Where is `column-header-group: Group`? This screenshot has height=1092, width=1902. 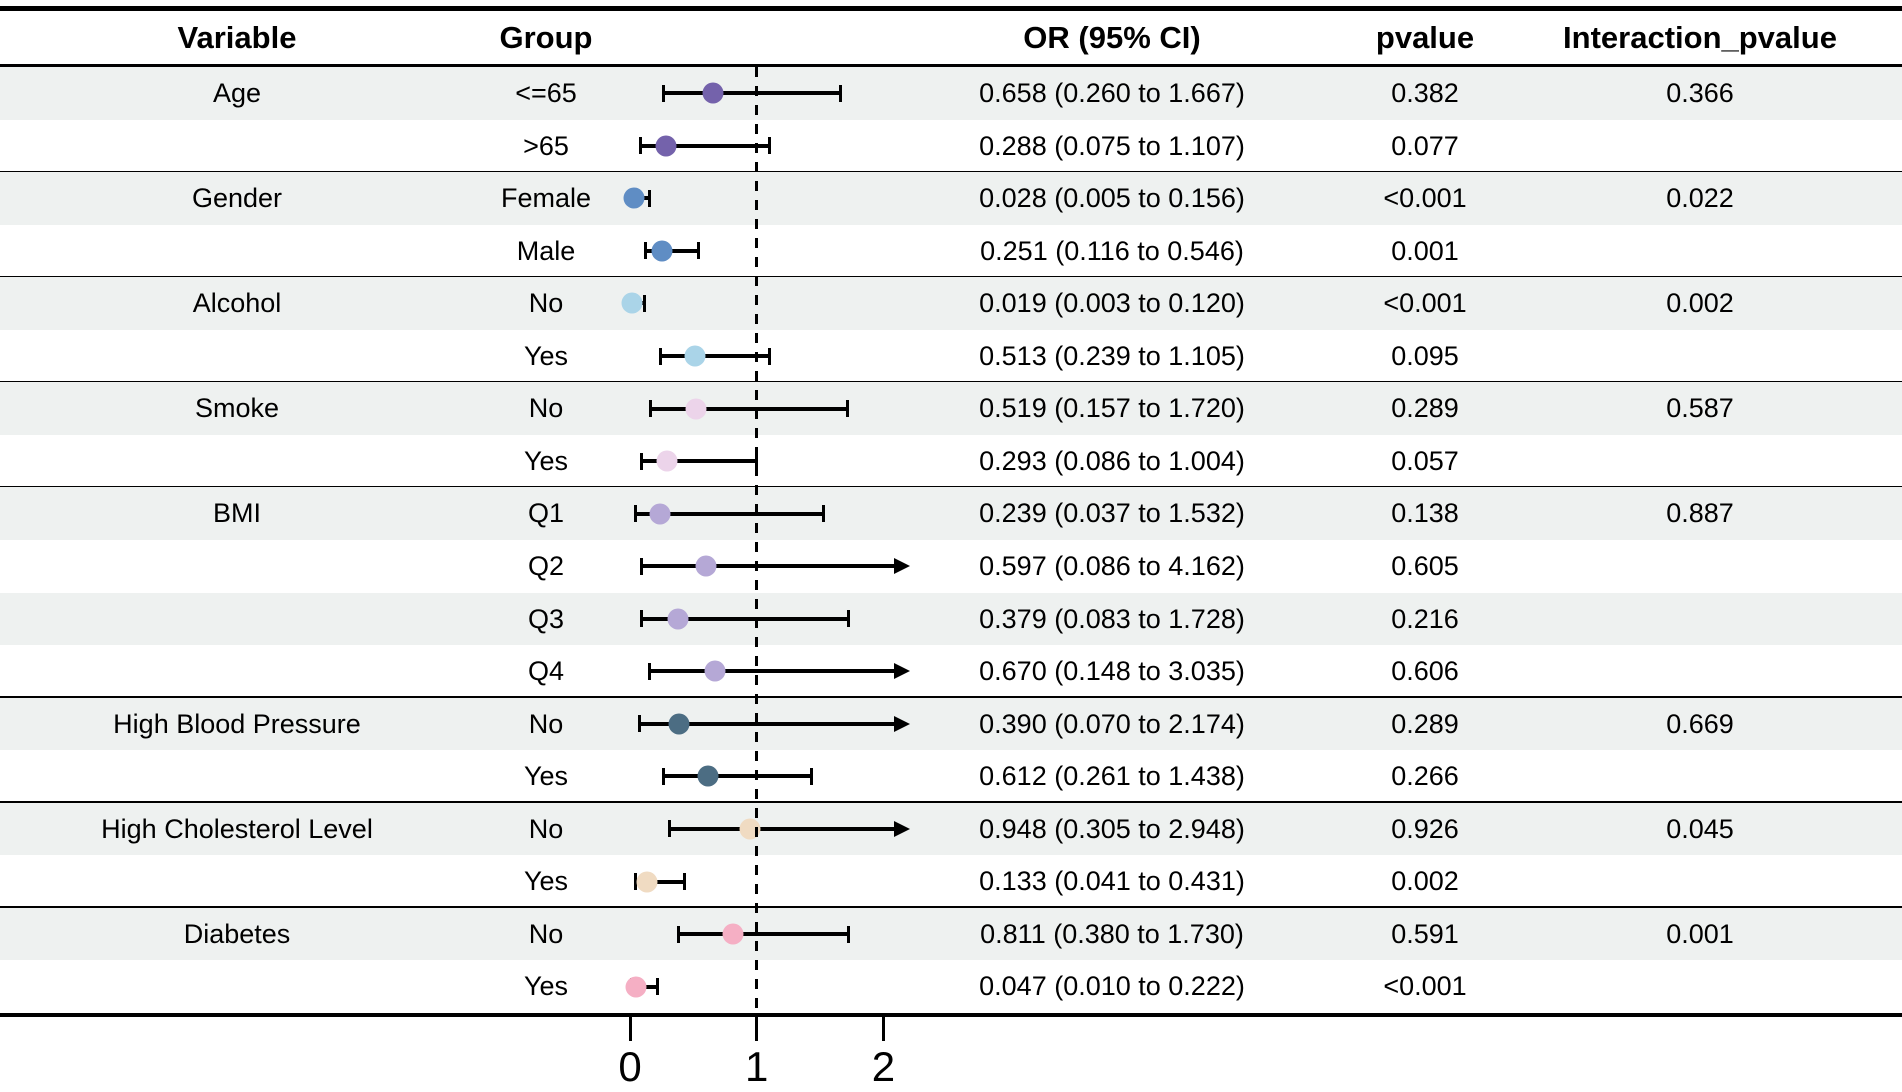
column-header-group: Group is located at coordinates (546, 37).